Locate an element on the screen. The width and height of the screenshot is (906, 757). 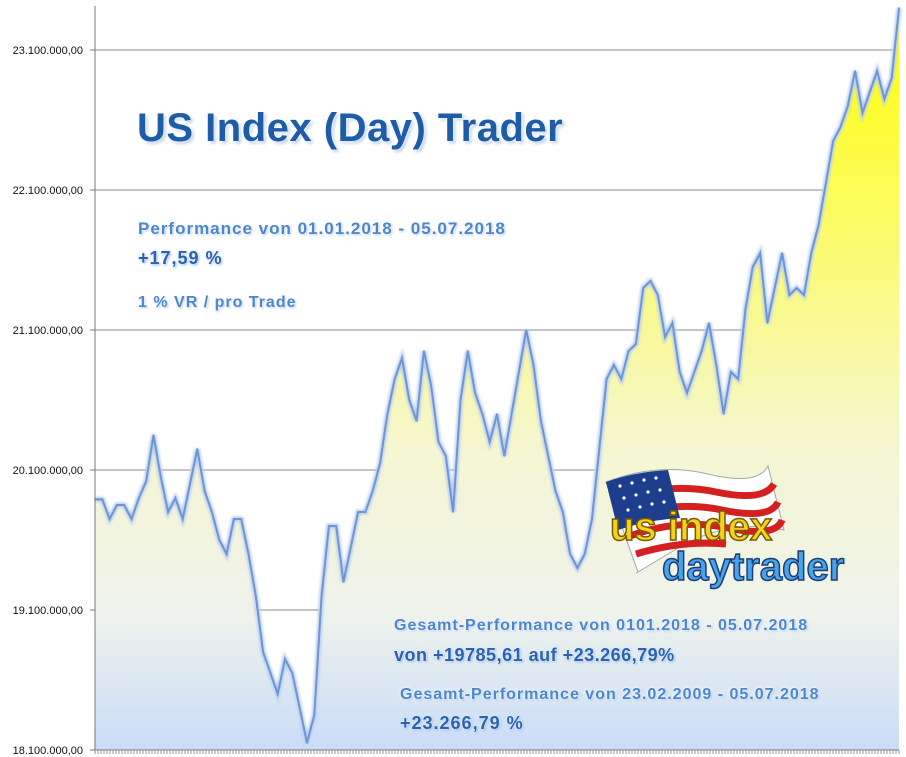
logo-line2: daytrader is located at coordinates (753, 567).